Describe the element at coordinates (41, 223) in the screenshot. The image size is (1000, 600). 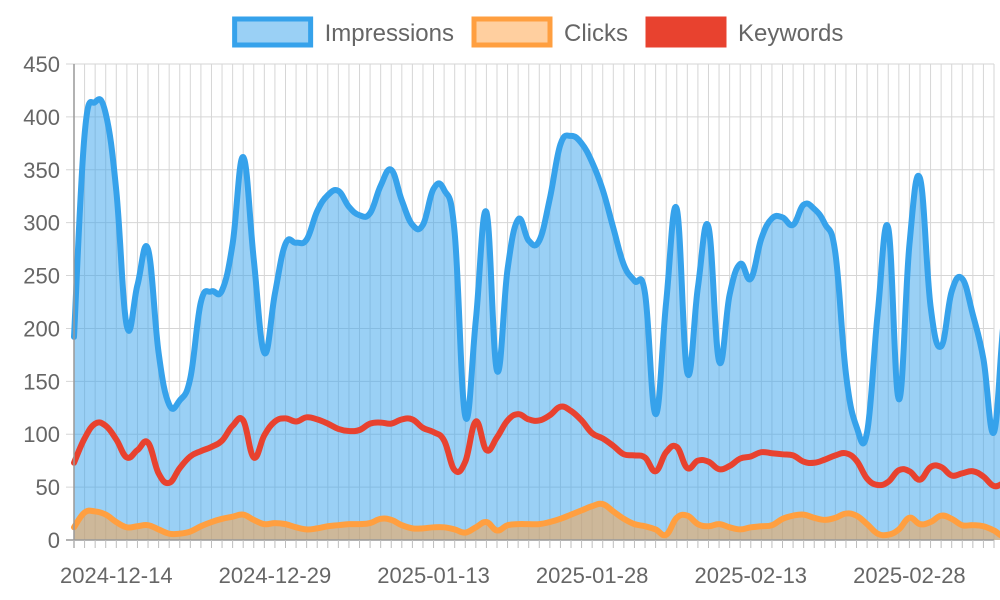
I see `y-tick-label: 300` at that location.